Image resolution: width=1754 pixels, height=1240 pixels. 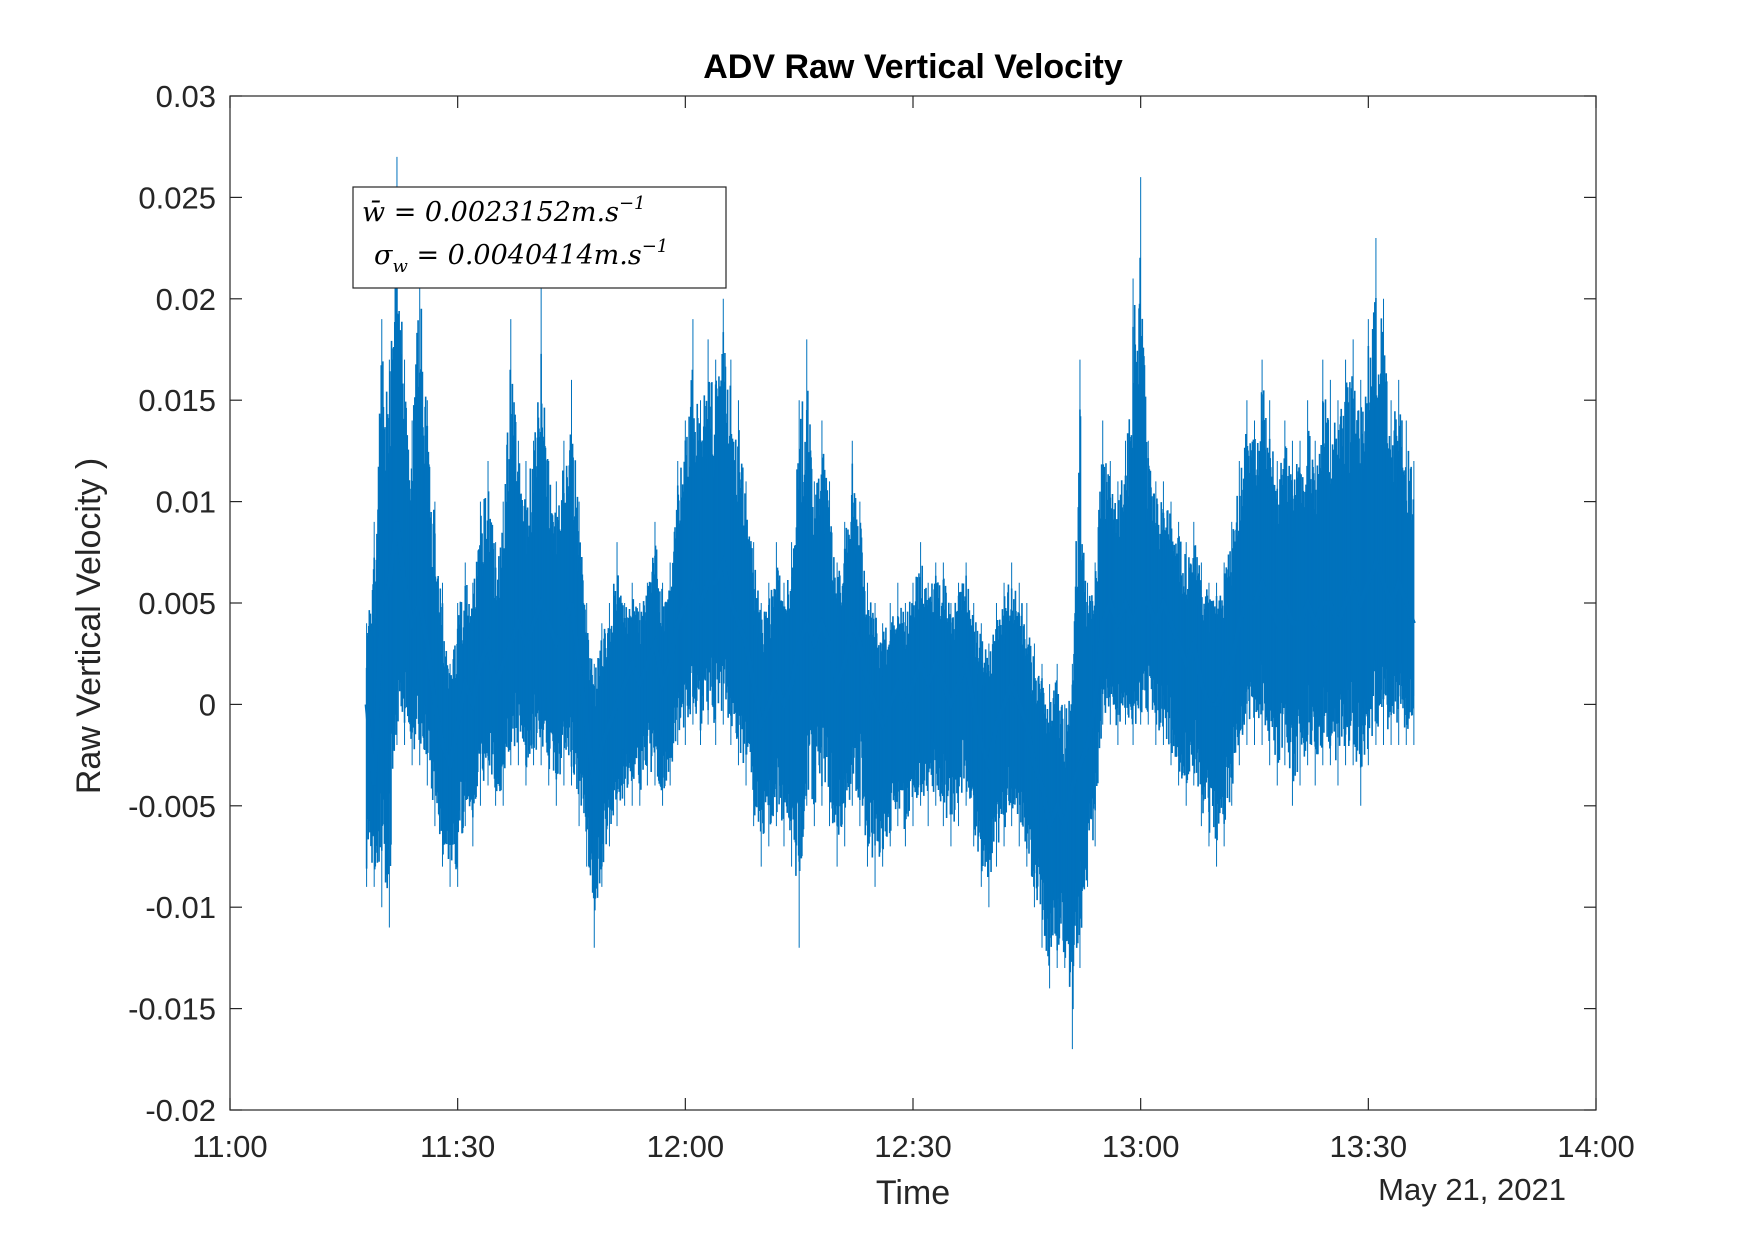 What do you see at coordinates (172, 806) in the screenshot?
I see `y-tick-label: -0.005` at bounding box center [172, 806].